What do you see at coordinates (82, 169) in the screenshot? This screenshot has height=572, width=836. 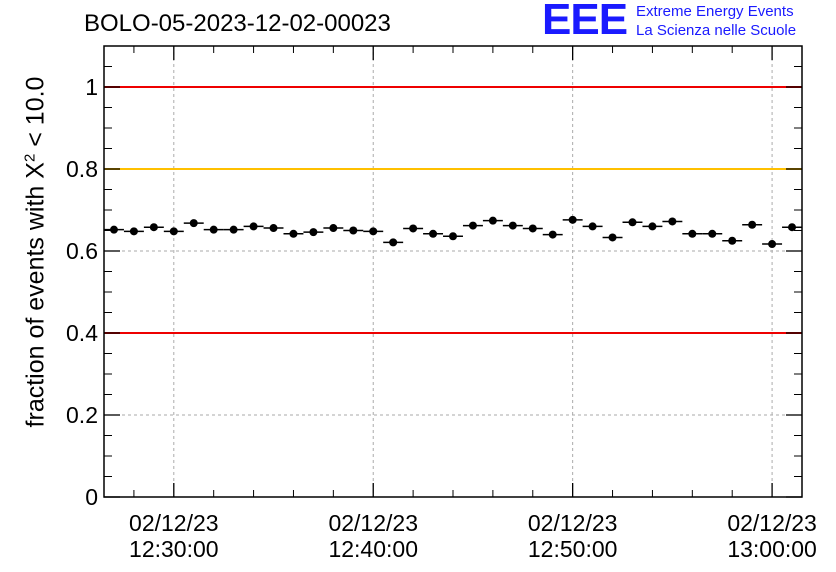 I see `y-tick-label: 0.8` at bounding box center [82, 169].